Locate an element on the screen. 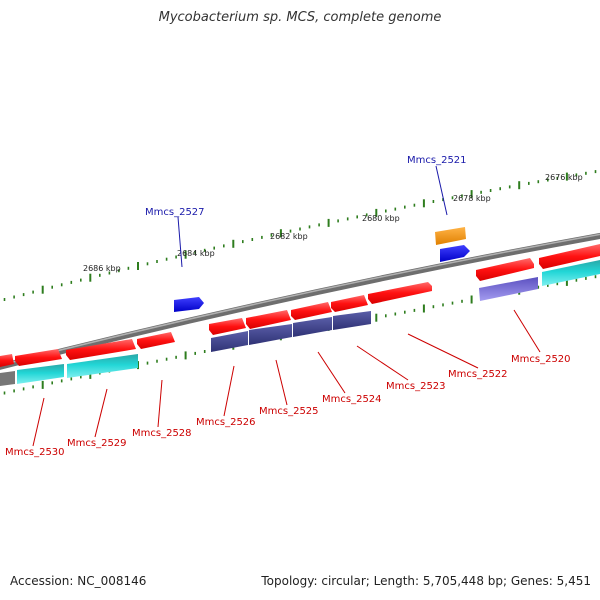 The width and height of the screenshot is (600, 600). label-mmcs-2526: Mmcs_2526 is located at coordinates (226, 422).